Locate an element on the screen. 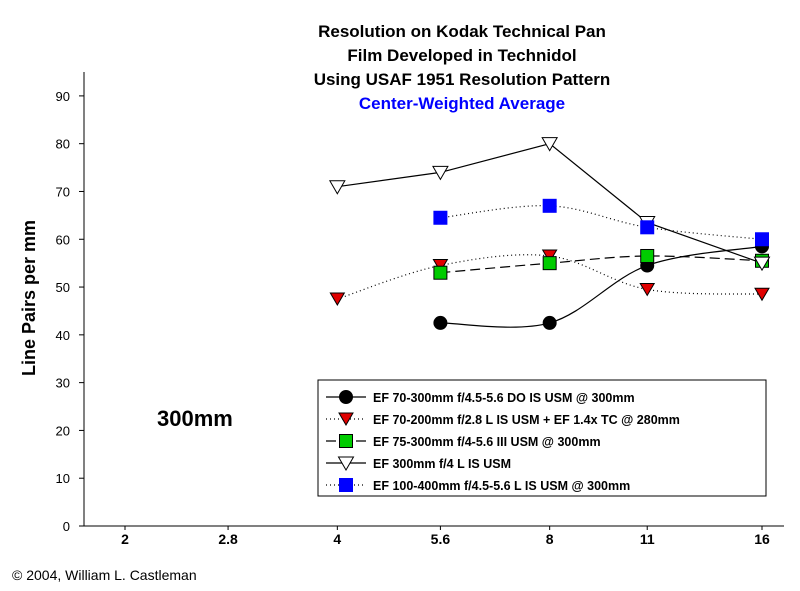  y-tick-label: 50 is located at coordinates (63, 287).